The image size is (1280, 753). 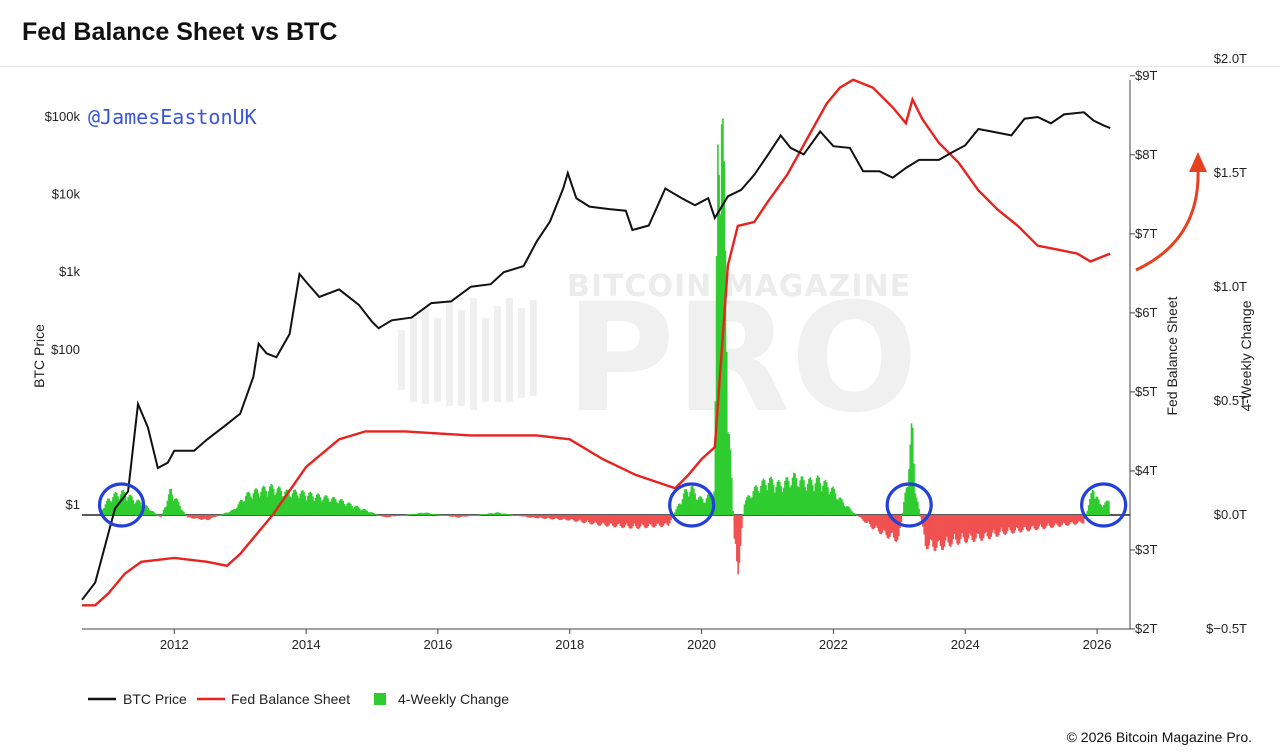 I want to click on fed-tick-label: $9T, so click(x=1146, y=75).